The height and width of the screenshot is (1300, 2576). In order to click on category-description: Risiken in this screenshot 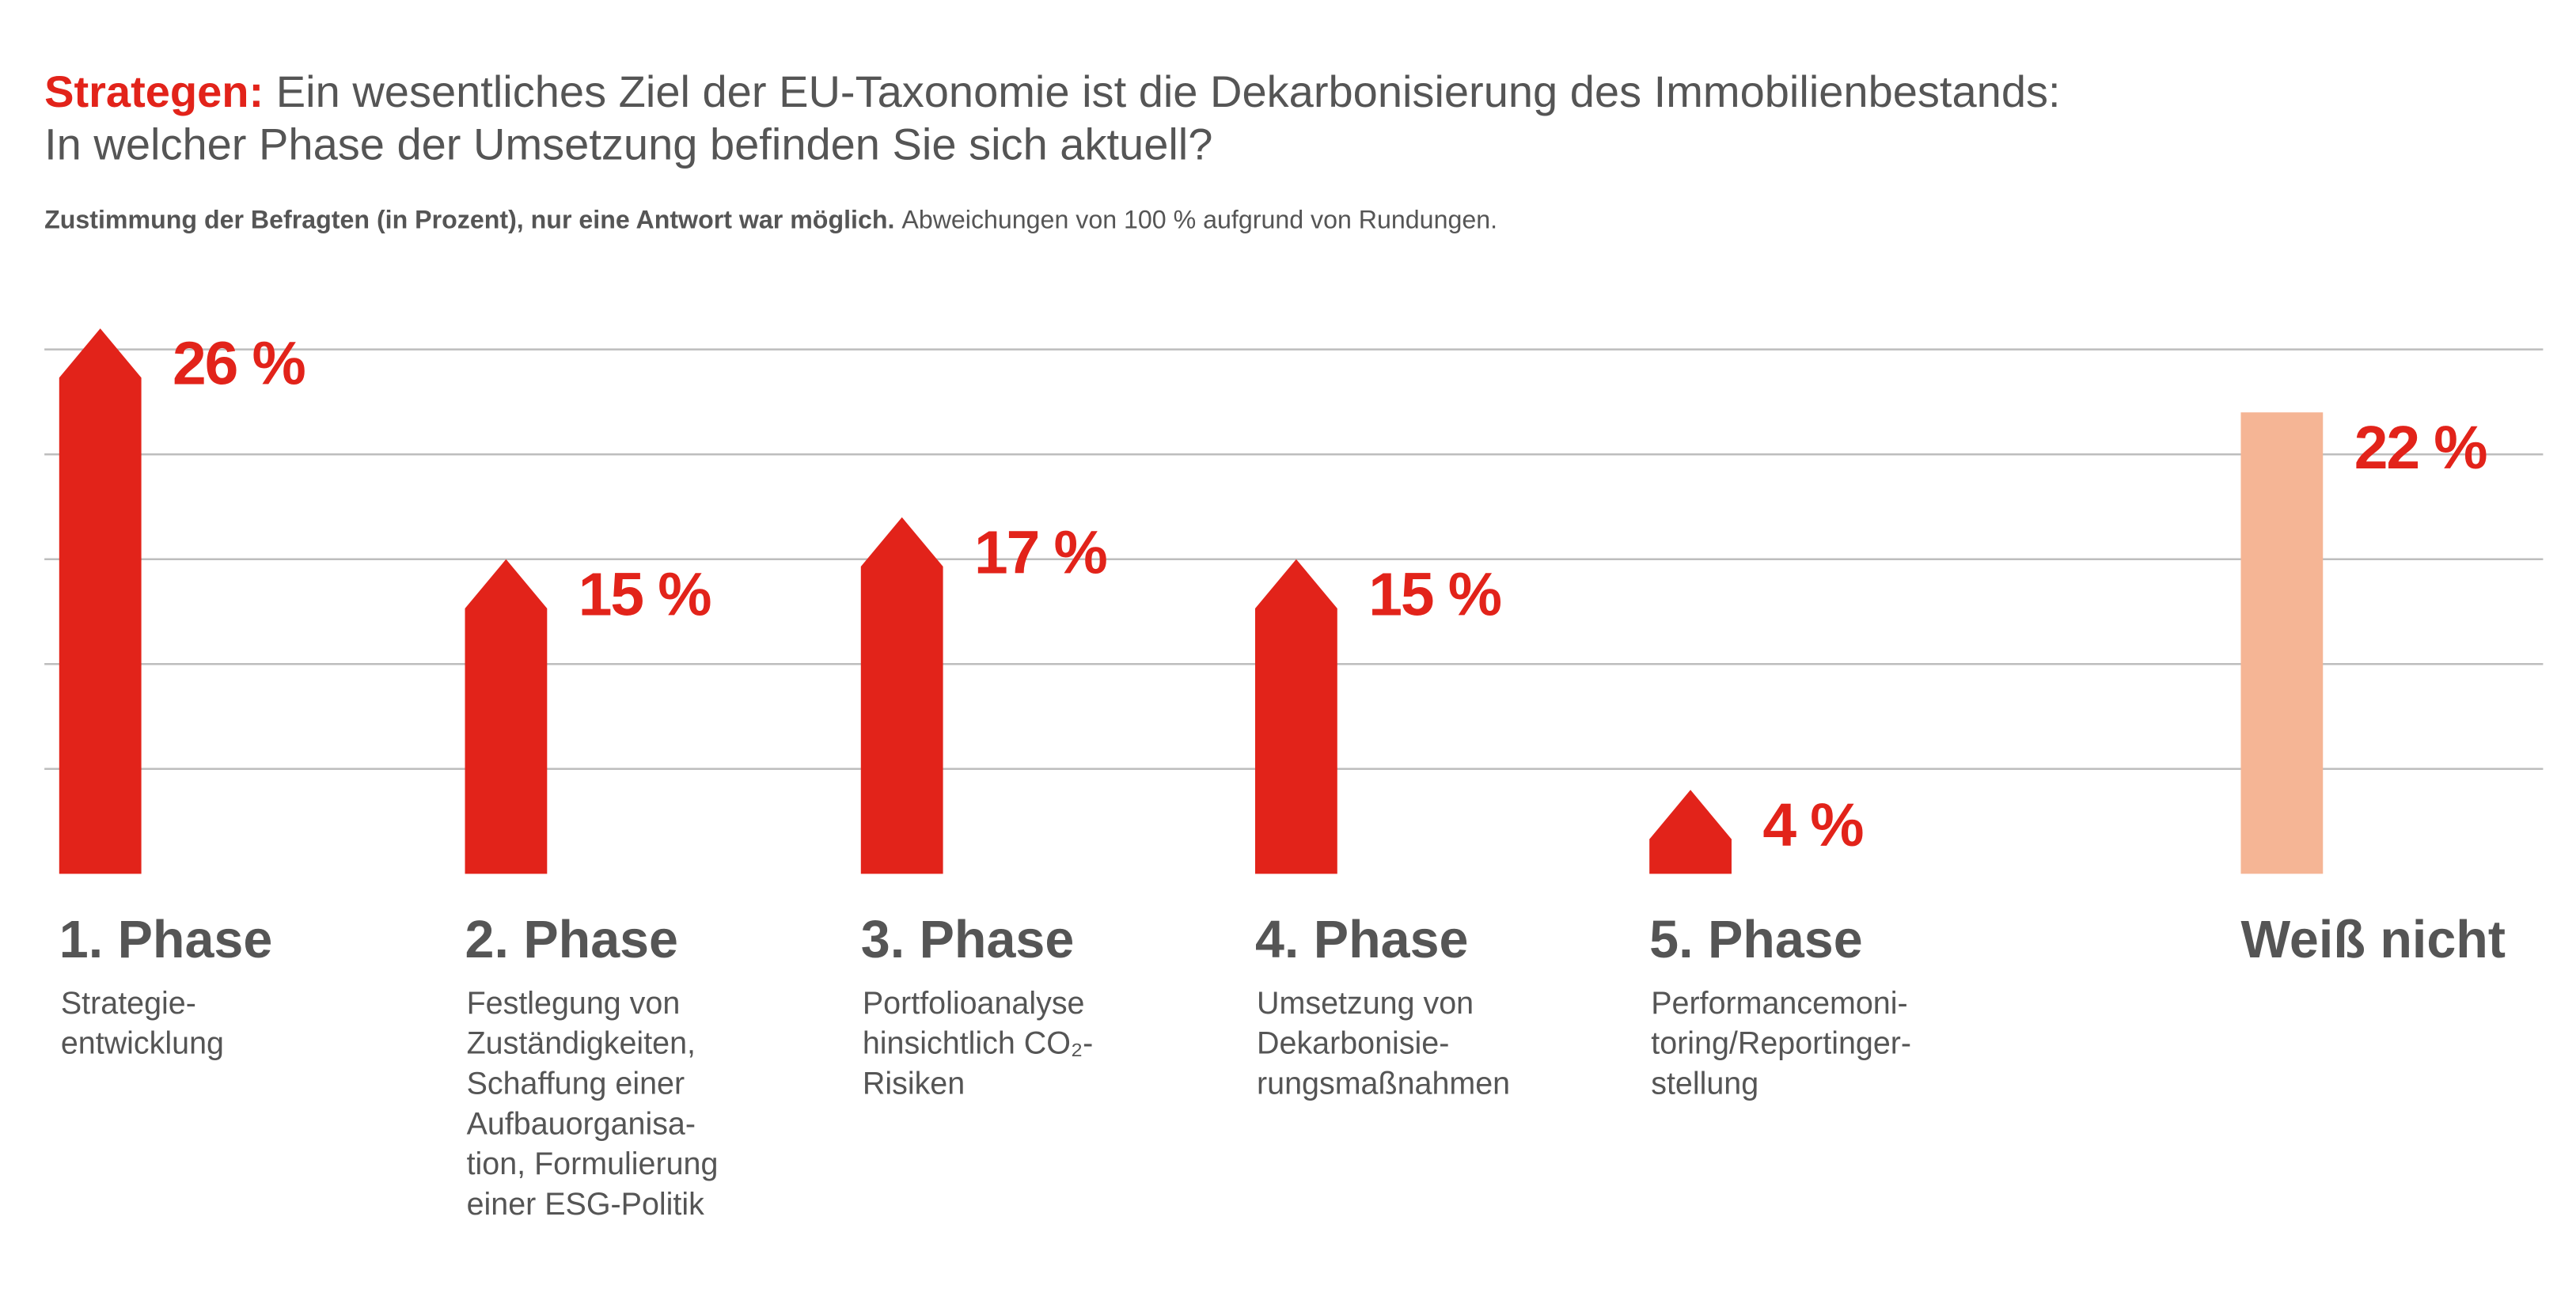, I will do `click(914, 1083)`.